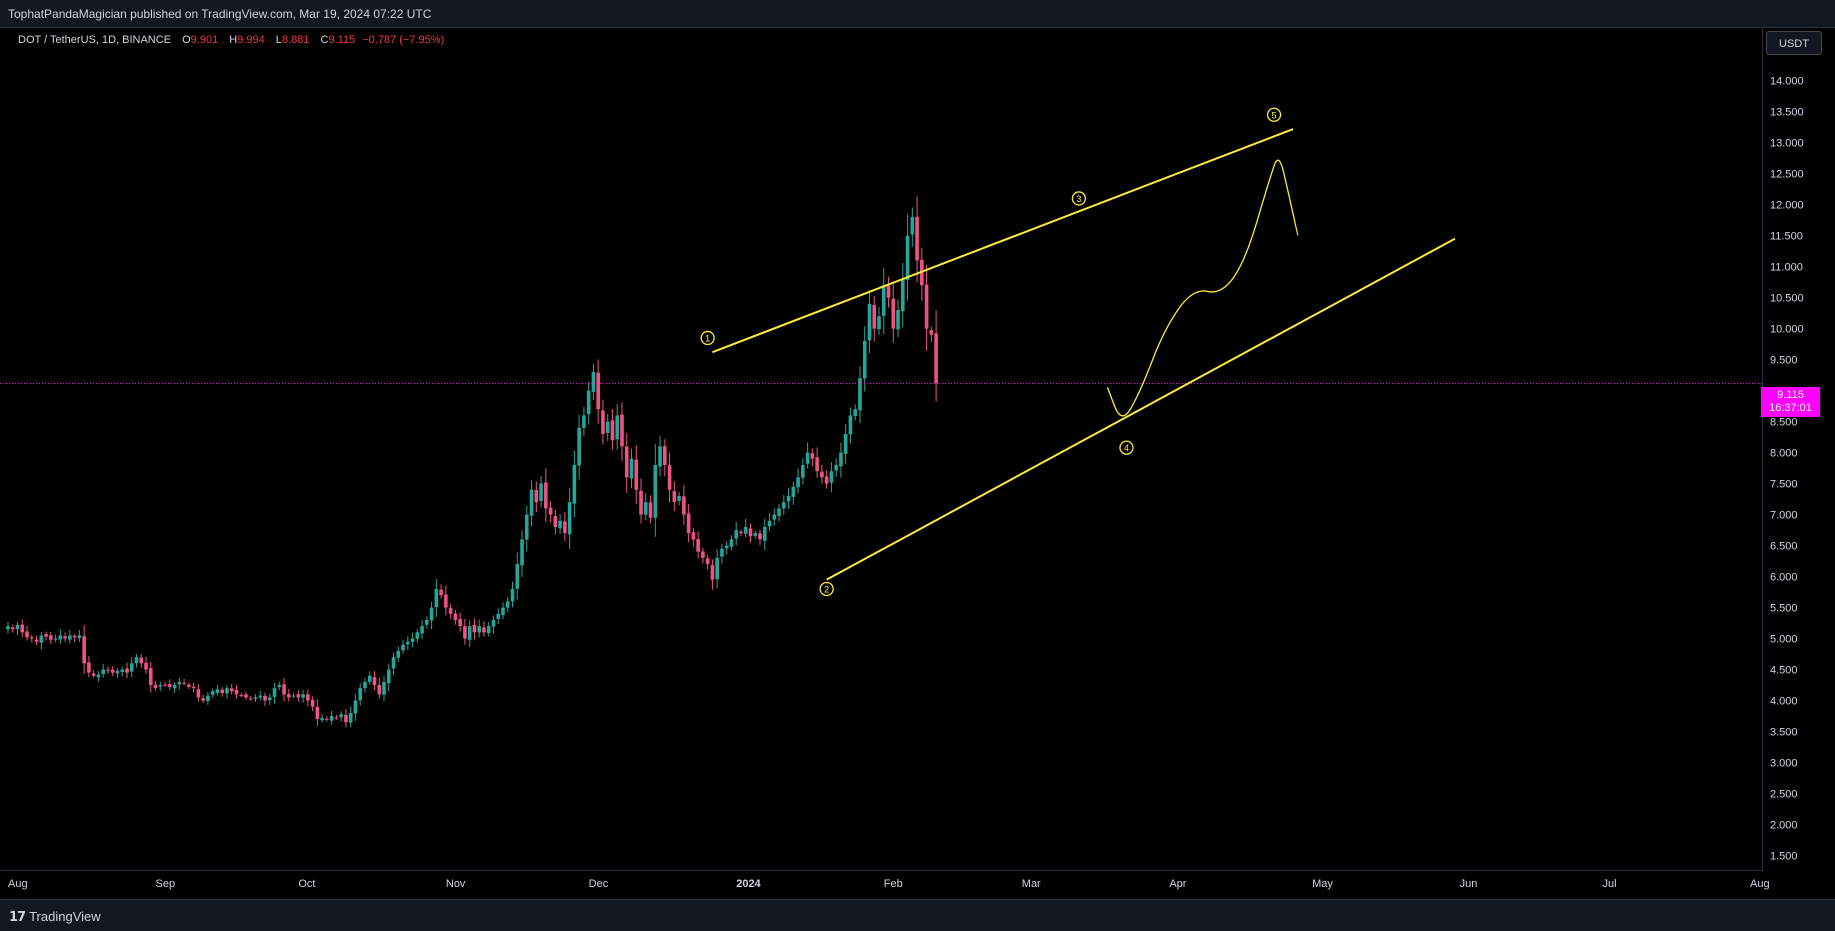 The width and height of the screenshot is (1835, 931). Describe the element at coordinates (1787, 82) in the screenshot. I see `price-tick-label: 14.000` at that location.